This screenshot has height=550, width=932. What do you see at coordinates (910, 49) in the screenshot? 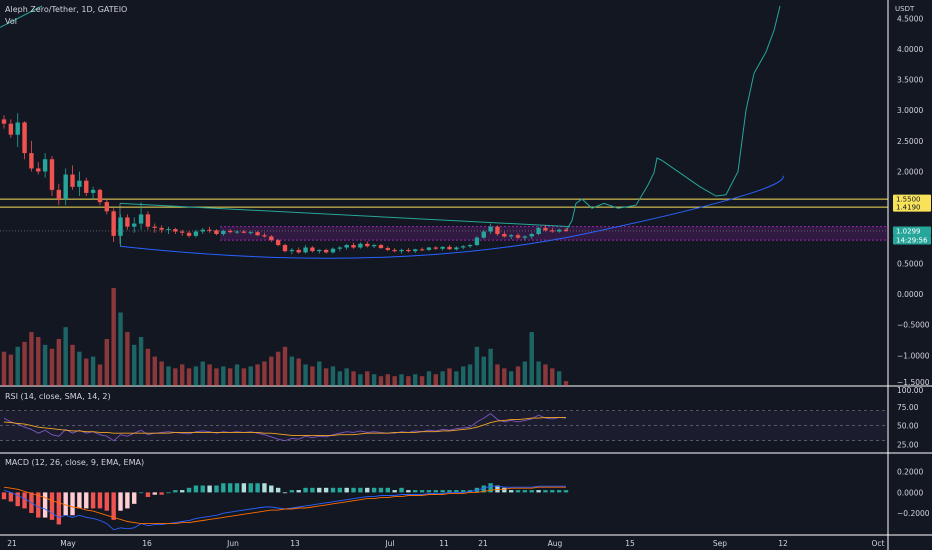
I see `price-axis-label: 4.0000` at bounding box center [910, 49].